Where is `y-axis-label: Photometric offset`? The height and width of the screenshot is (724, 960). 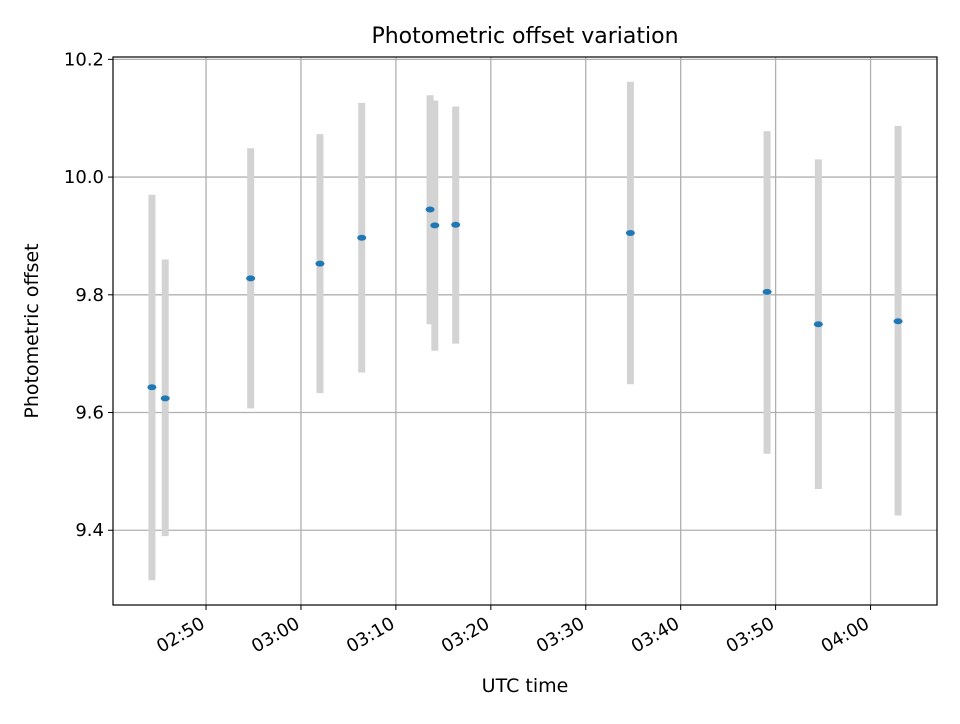 y-axis-label: Photometric offset is located at coordinates (32, 330).